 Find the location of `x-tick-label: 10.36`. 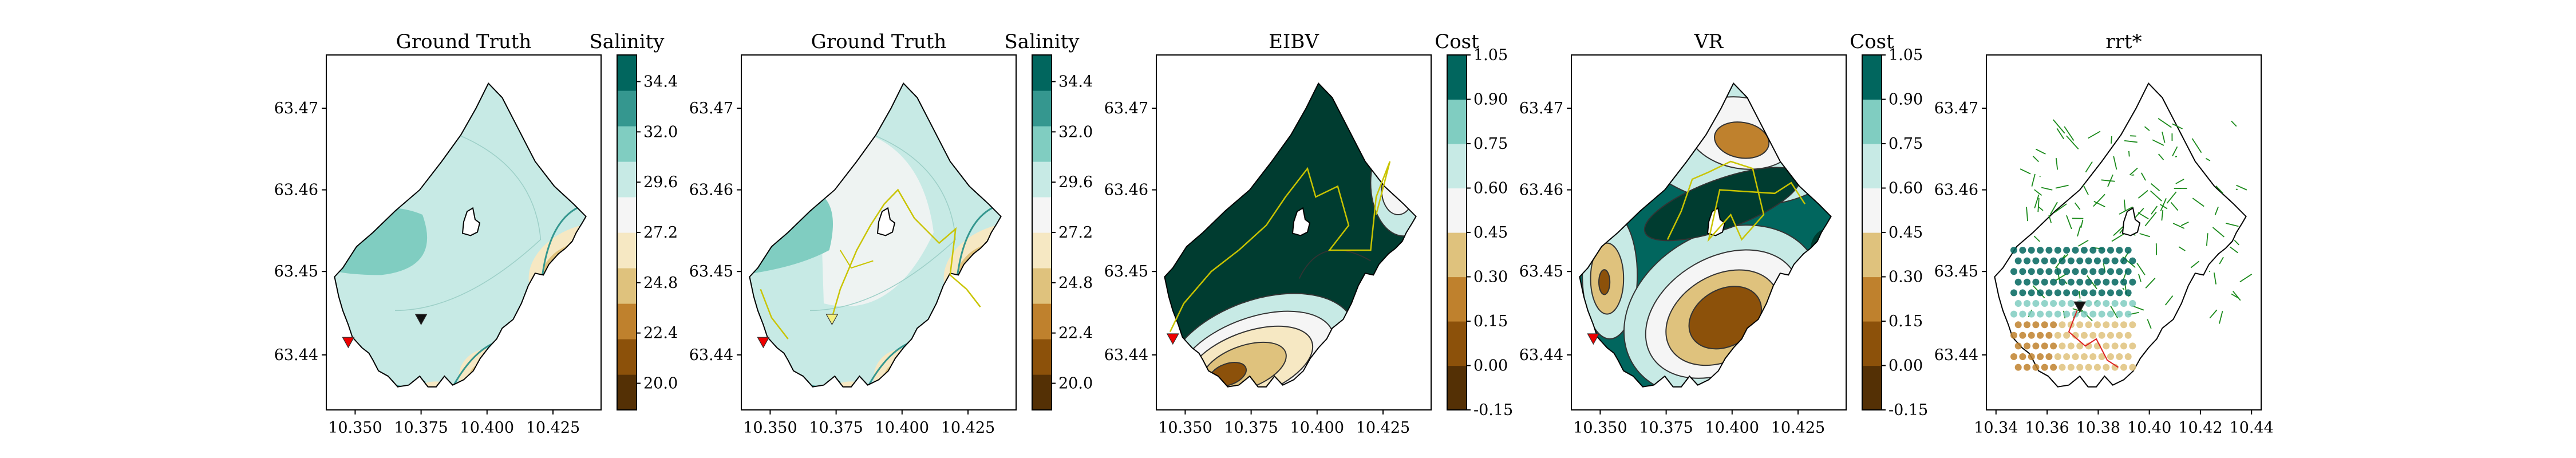

x-tick-label: 10.36 is located at coordinates (2047, 428).